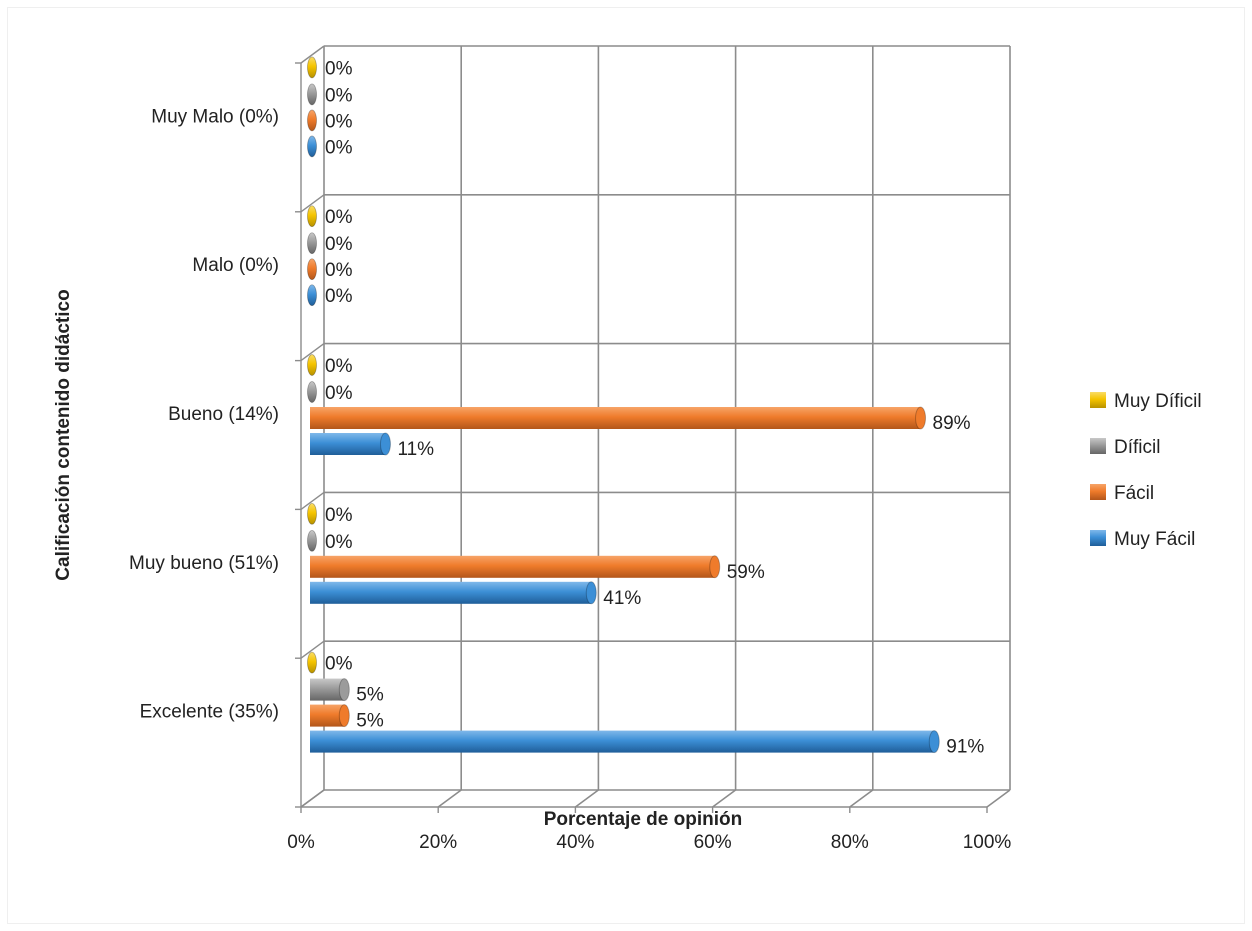 This screenshot has width=1252, height=931. What do you see at coordinates (643, 819) in the screenshot?
I see `x-axis-label: Porcentaje de opinión` at bounding box center [643, 819].